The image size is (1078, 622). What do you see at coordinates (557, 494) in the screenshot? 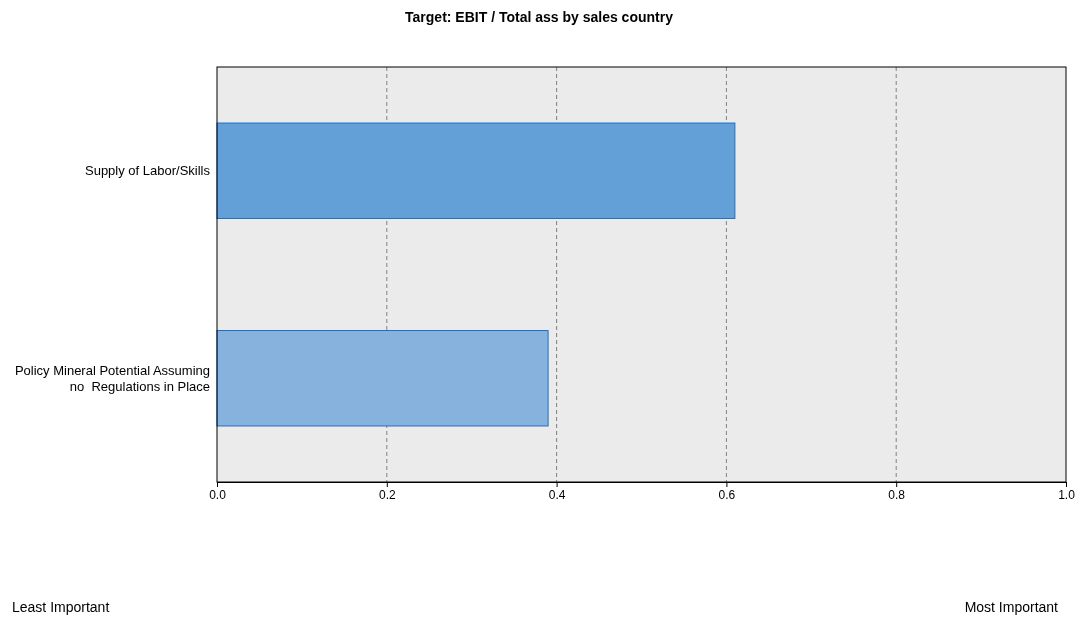
I see `x-tick-label: 0.4` at bounding box center [557, 494].